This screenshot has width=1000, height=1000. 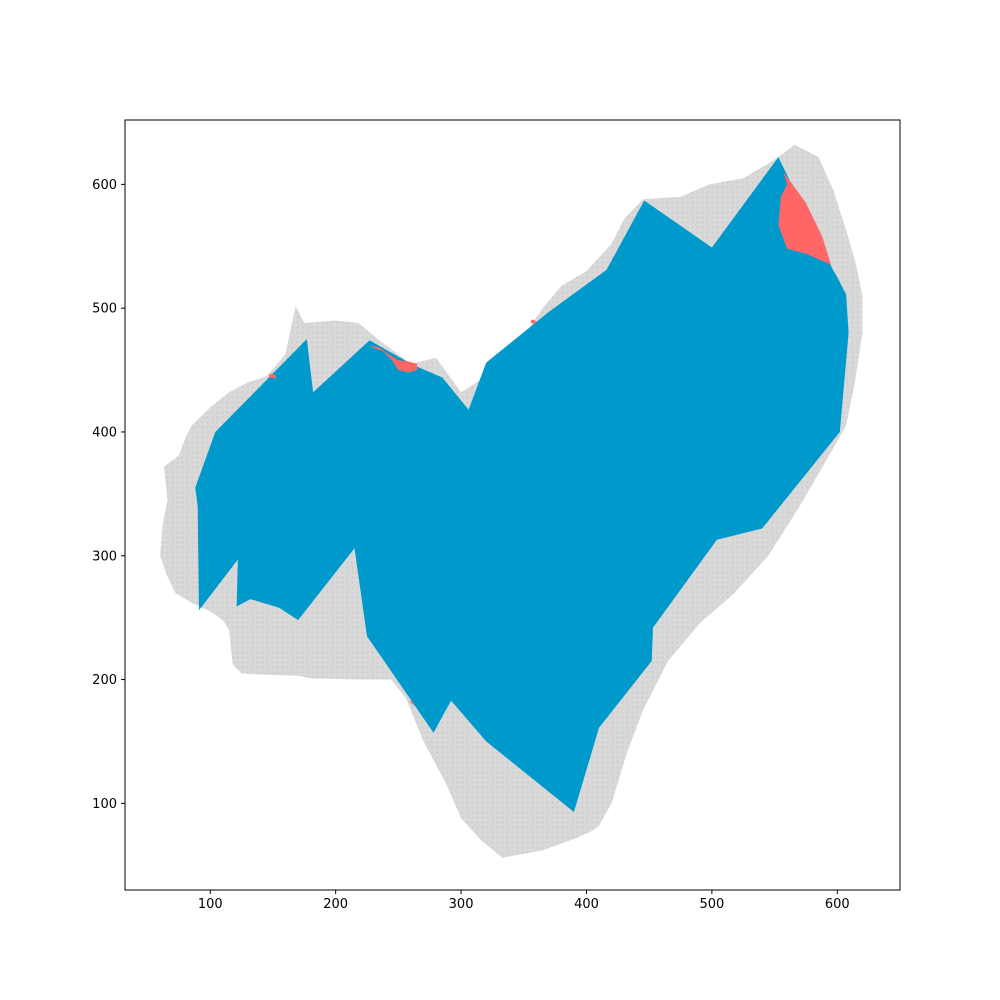 What do you see at coordinates (104, 309) in the screenshot?
I see `y-tick-label: 500` at bounding box center [104, 309].